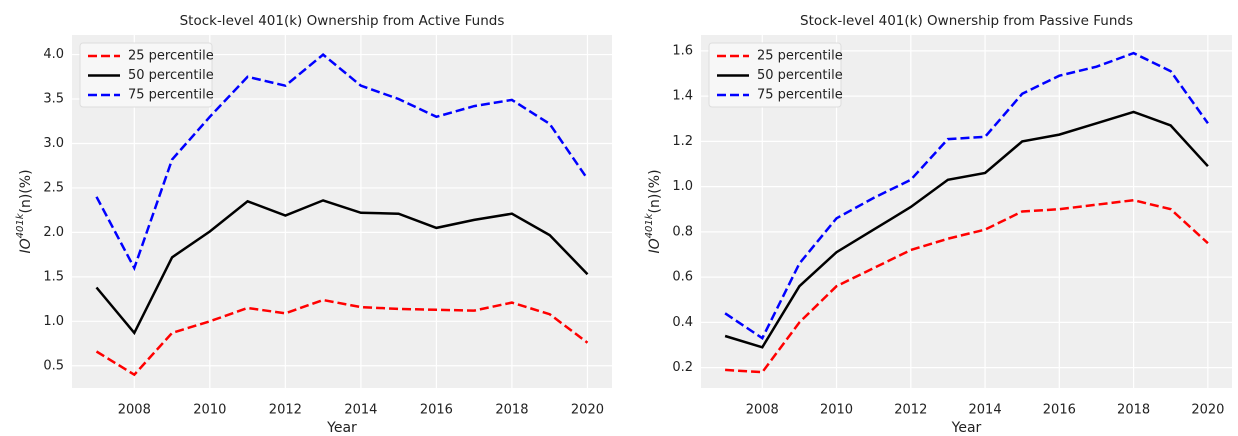  What do you see at coordinates (53, 187) in the screenshot?
I see `y-tick-label: 2.5` at bounding box center [53, 187].